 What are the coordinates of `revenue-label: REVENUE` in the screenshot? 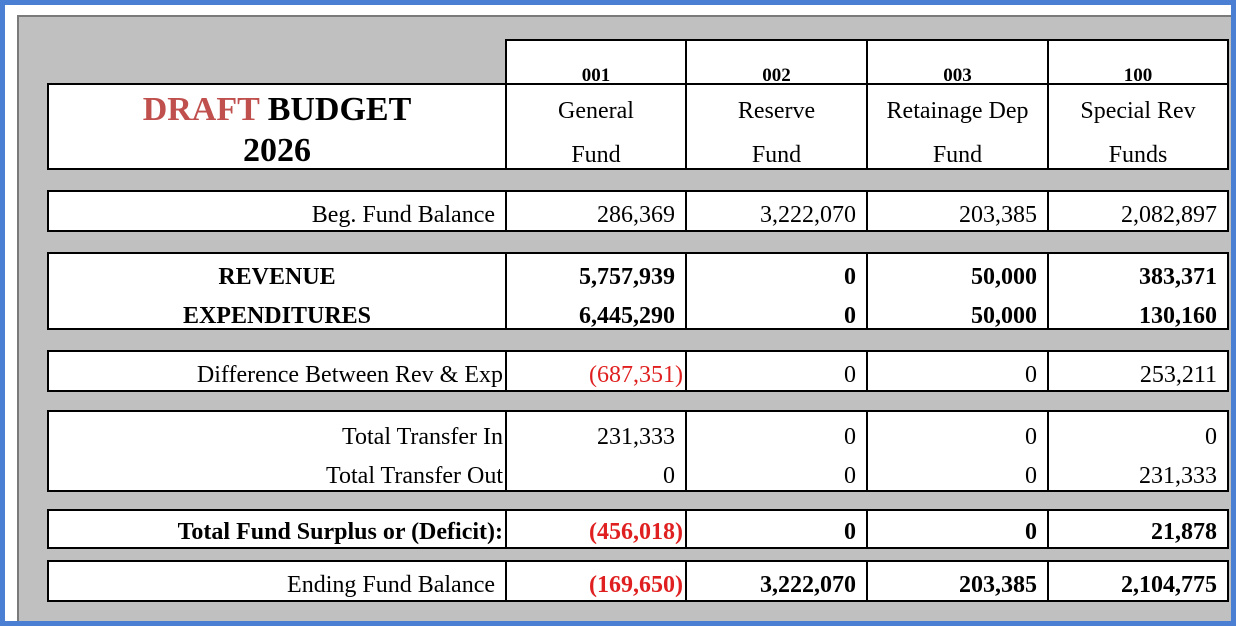 It's located at (277, 277).